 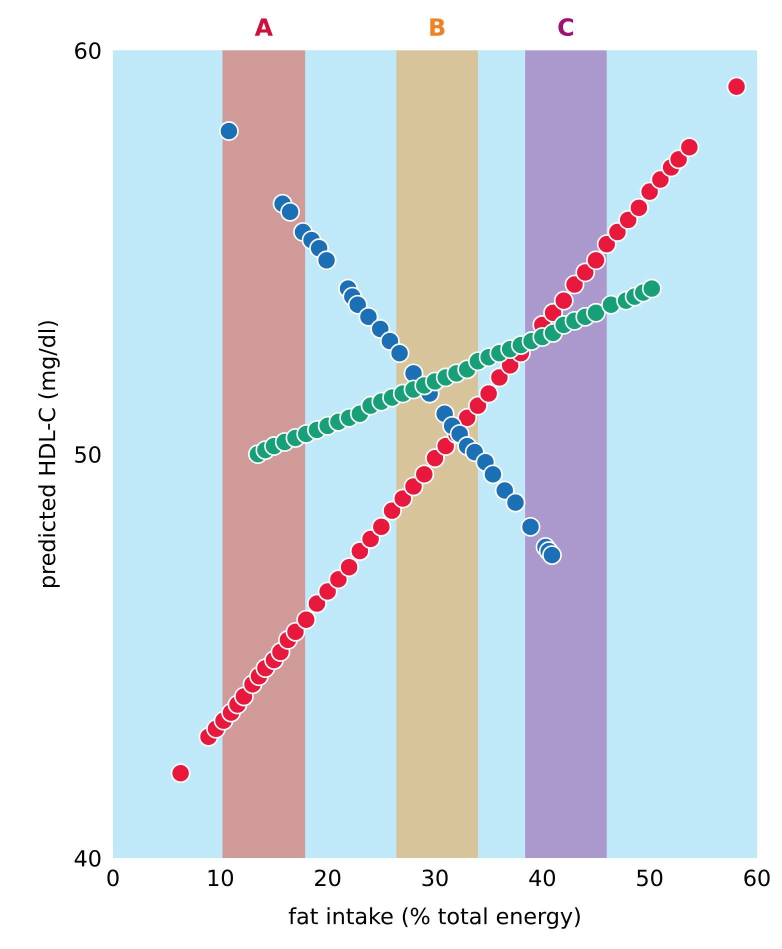 What do you see at coordinates (113, 877) in the screenshot?
I see `x-tick-label: 0` at bounding box center [113, 877].